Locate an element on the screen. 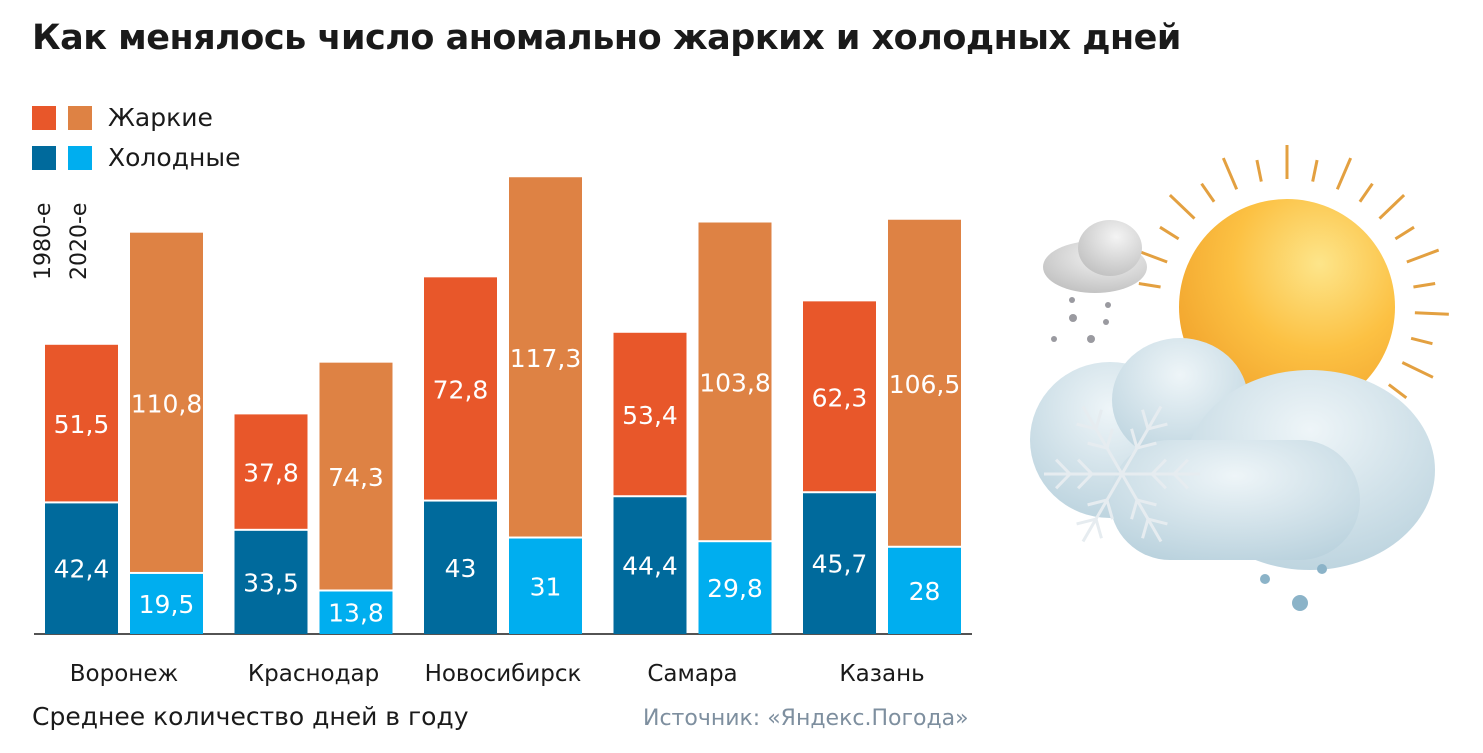  legend-cold: Холодные is located at coordinates (136, 157).